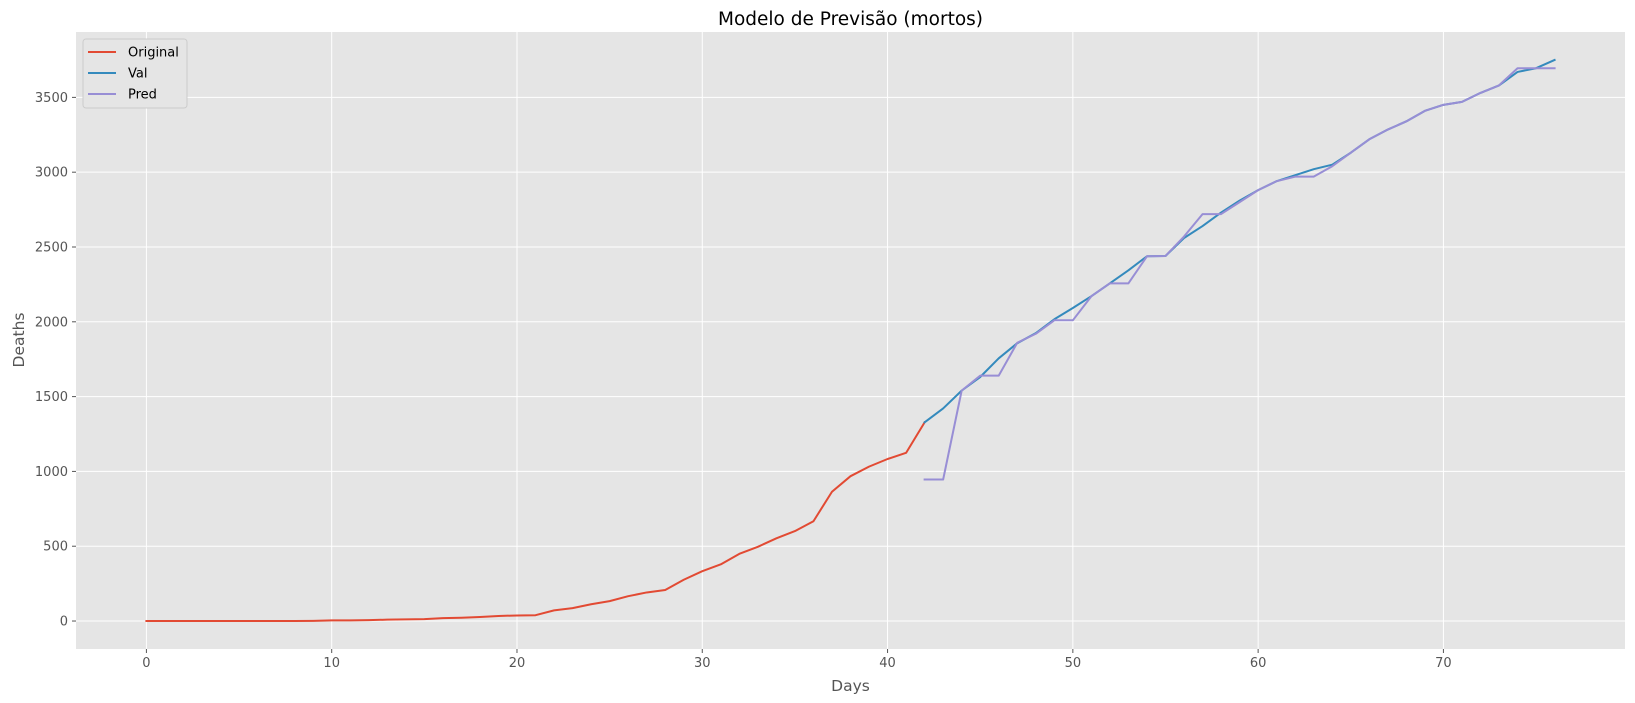 The image size is (1635, 703). What do you see at coordinates (51, 98) in the screenshot?
I see `y-tick-label: 3500` at bounding box center [51, 98].